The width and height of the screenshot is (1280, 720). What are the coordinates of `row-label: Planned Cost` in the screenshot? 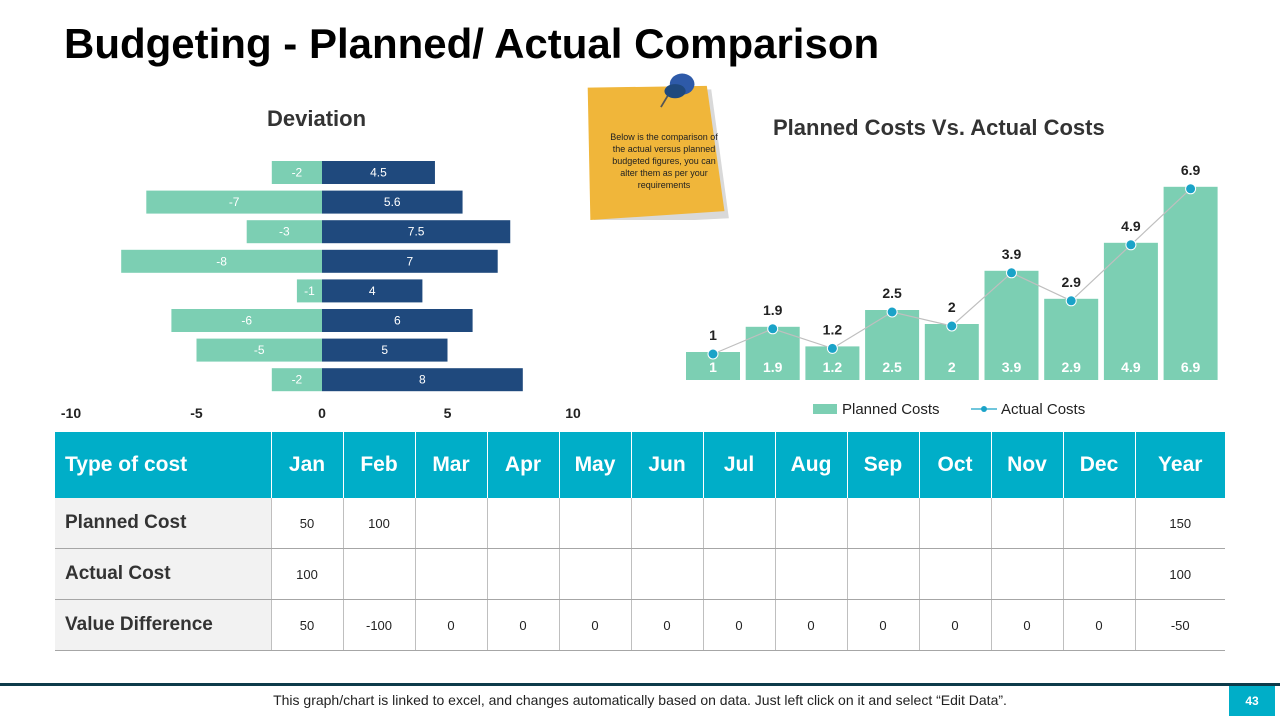 It's located at (163, 523).